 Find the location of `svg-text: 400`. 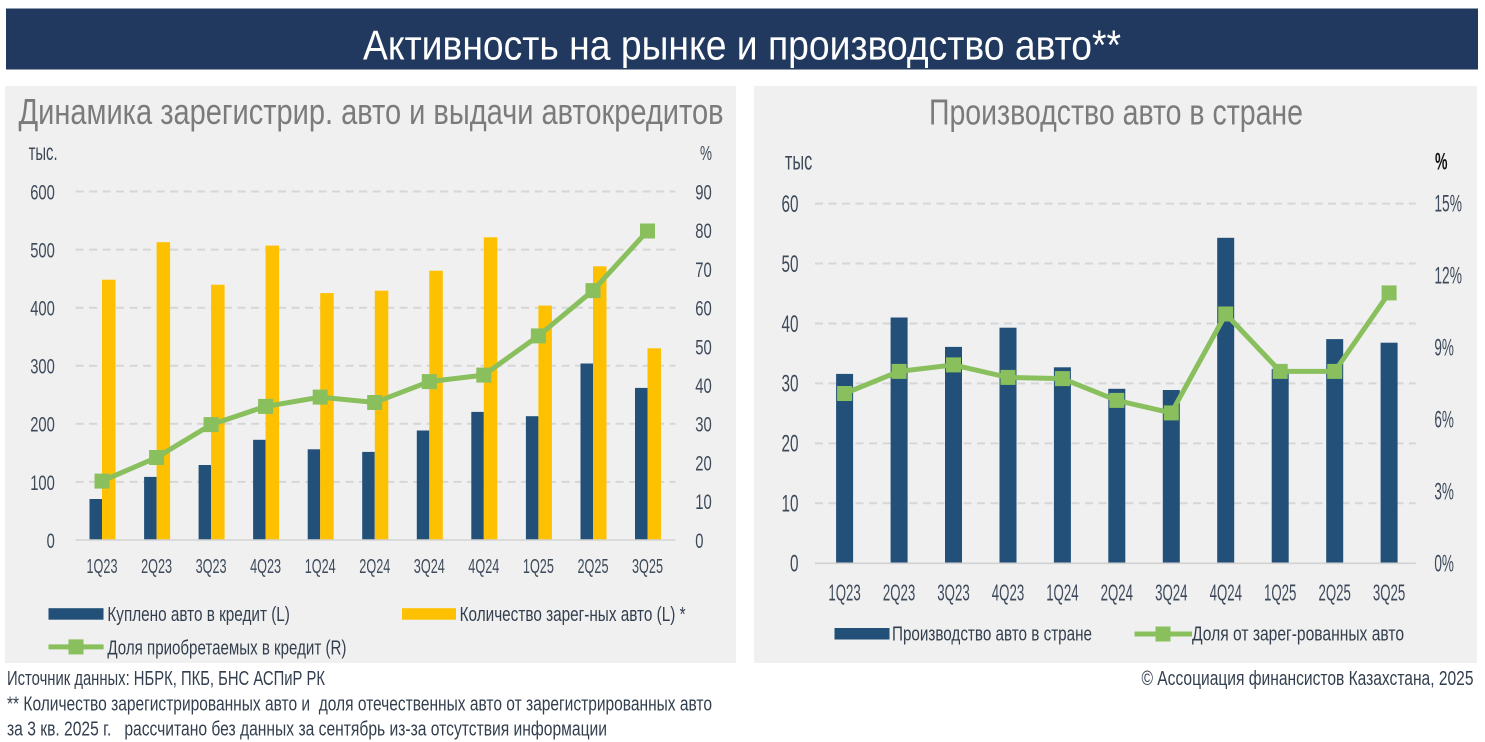

svg-text: 400 is located at coordinates (42, 309).